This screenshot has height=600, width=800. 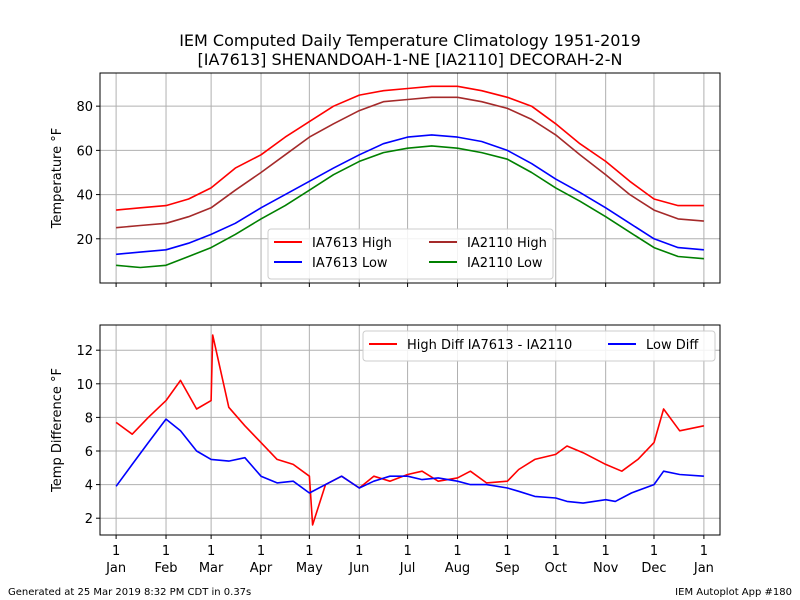 What do you see at coordinates (166, 568) in the screenshot?
I see `x-tick-month: Feb` at bounding box center [166, 568].